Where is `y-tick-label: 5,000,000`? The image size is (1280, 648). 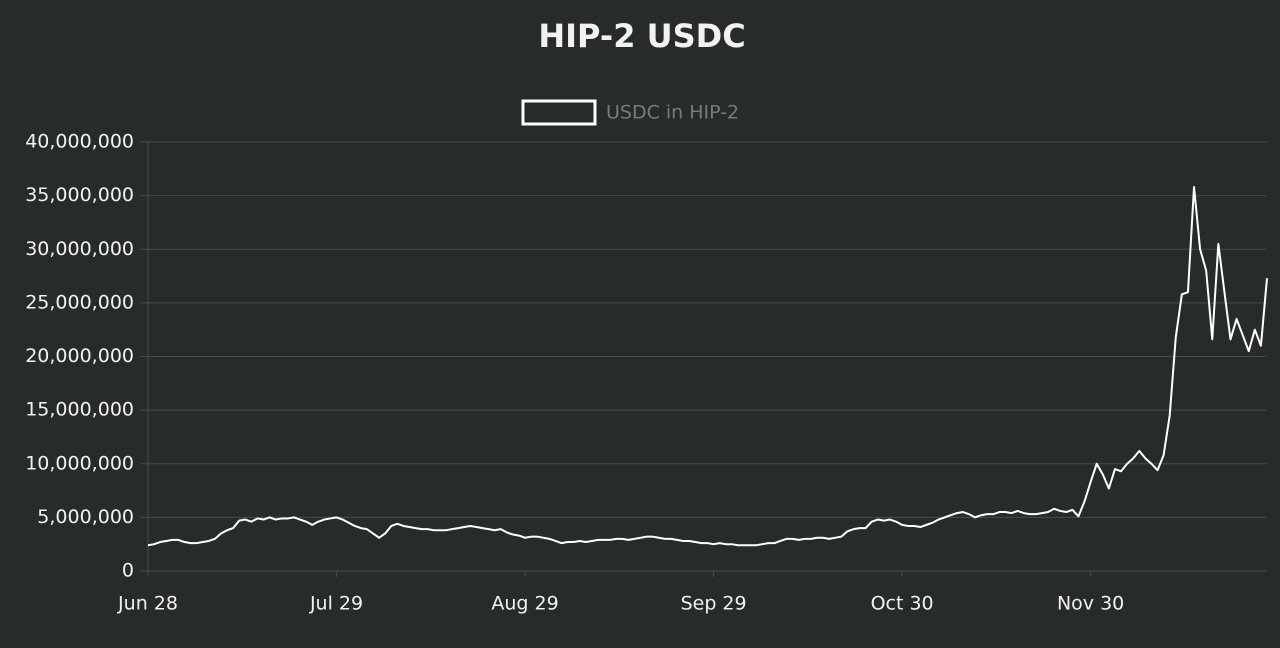
y-tick-label: 5,000,000 is located at coordinates (85, 517).